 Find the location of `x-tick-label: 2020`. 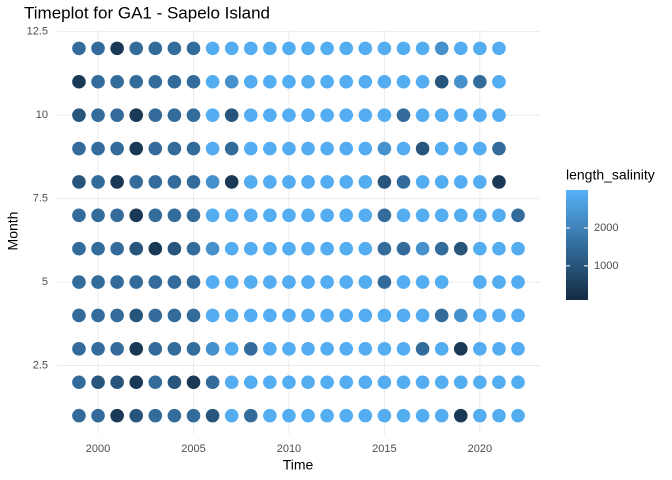

x-tick-label: 2020 is located at coordinates (480, 449).